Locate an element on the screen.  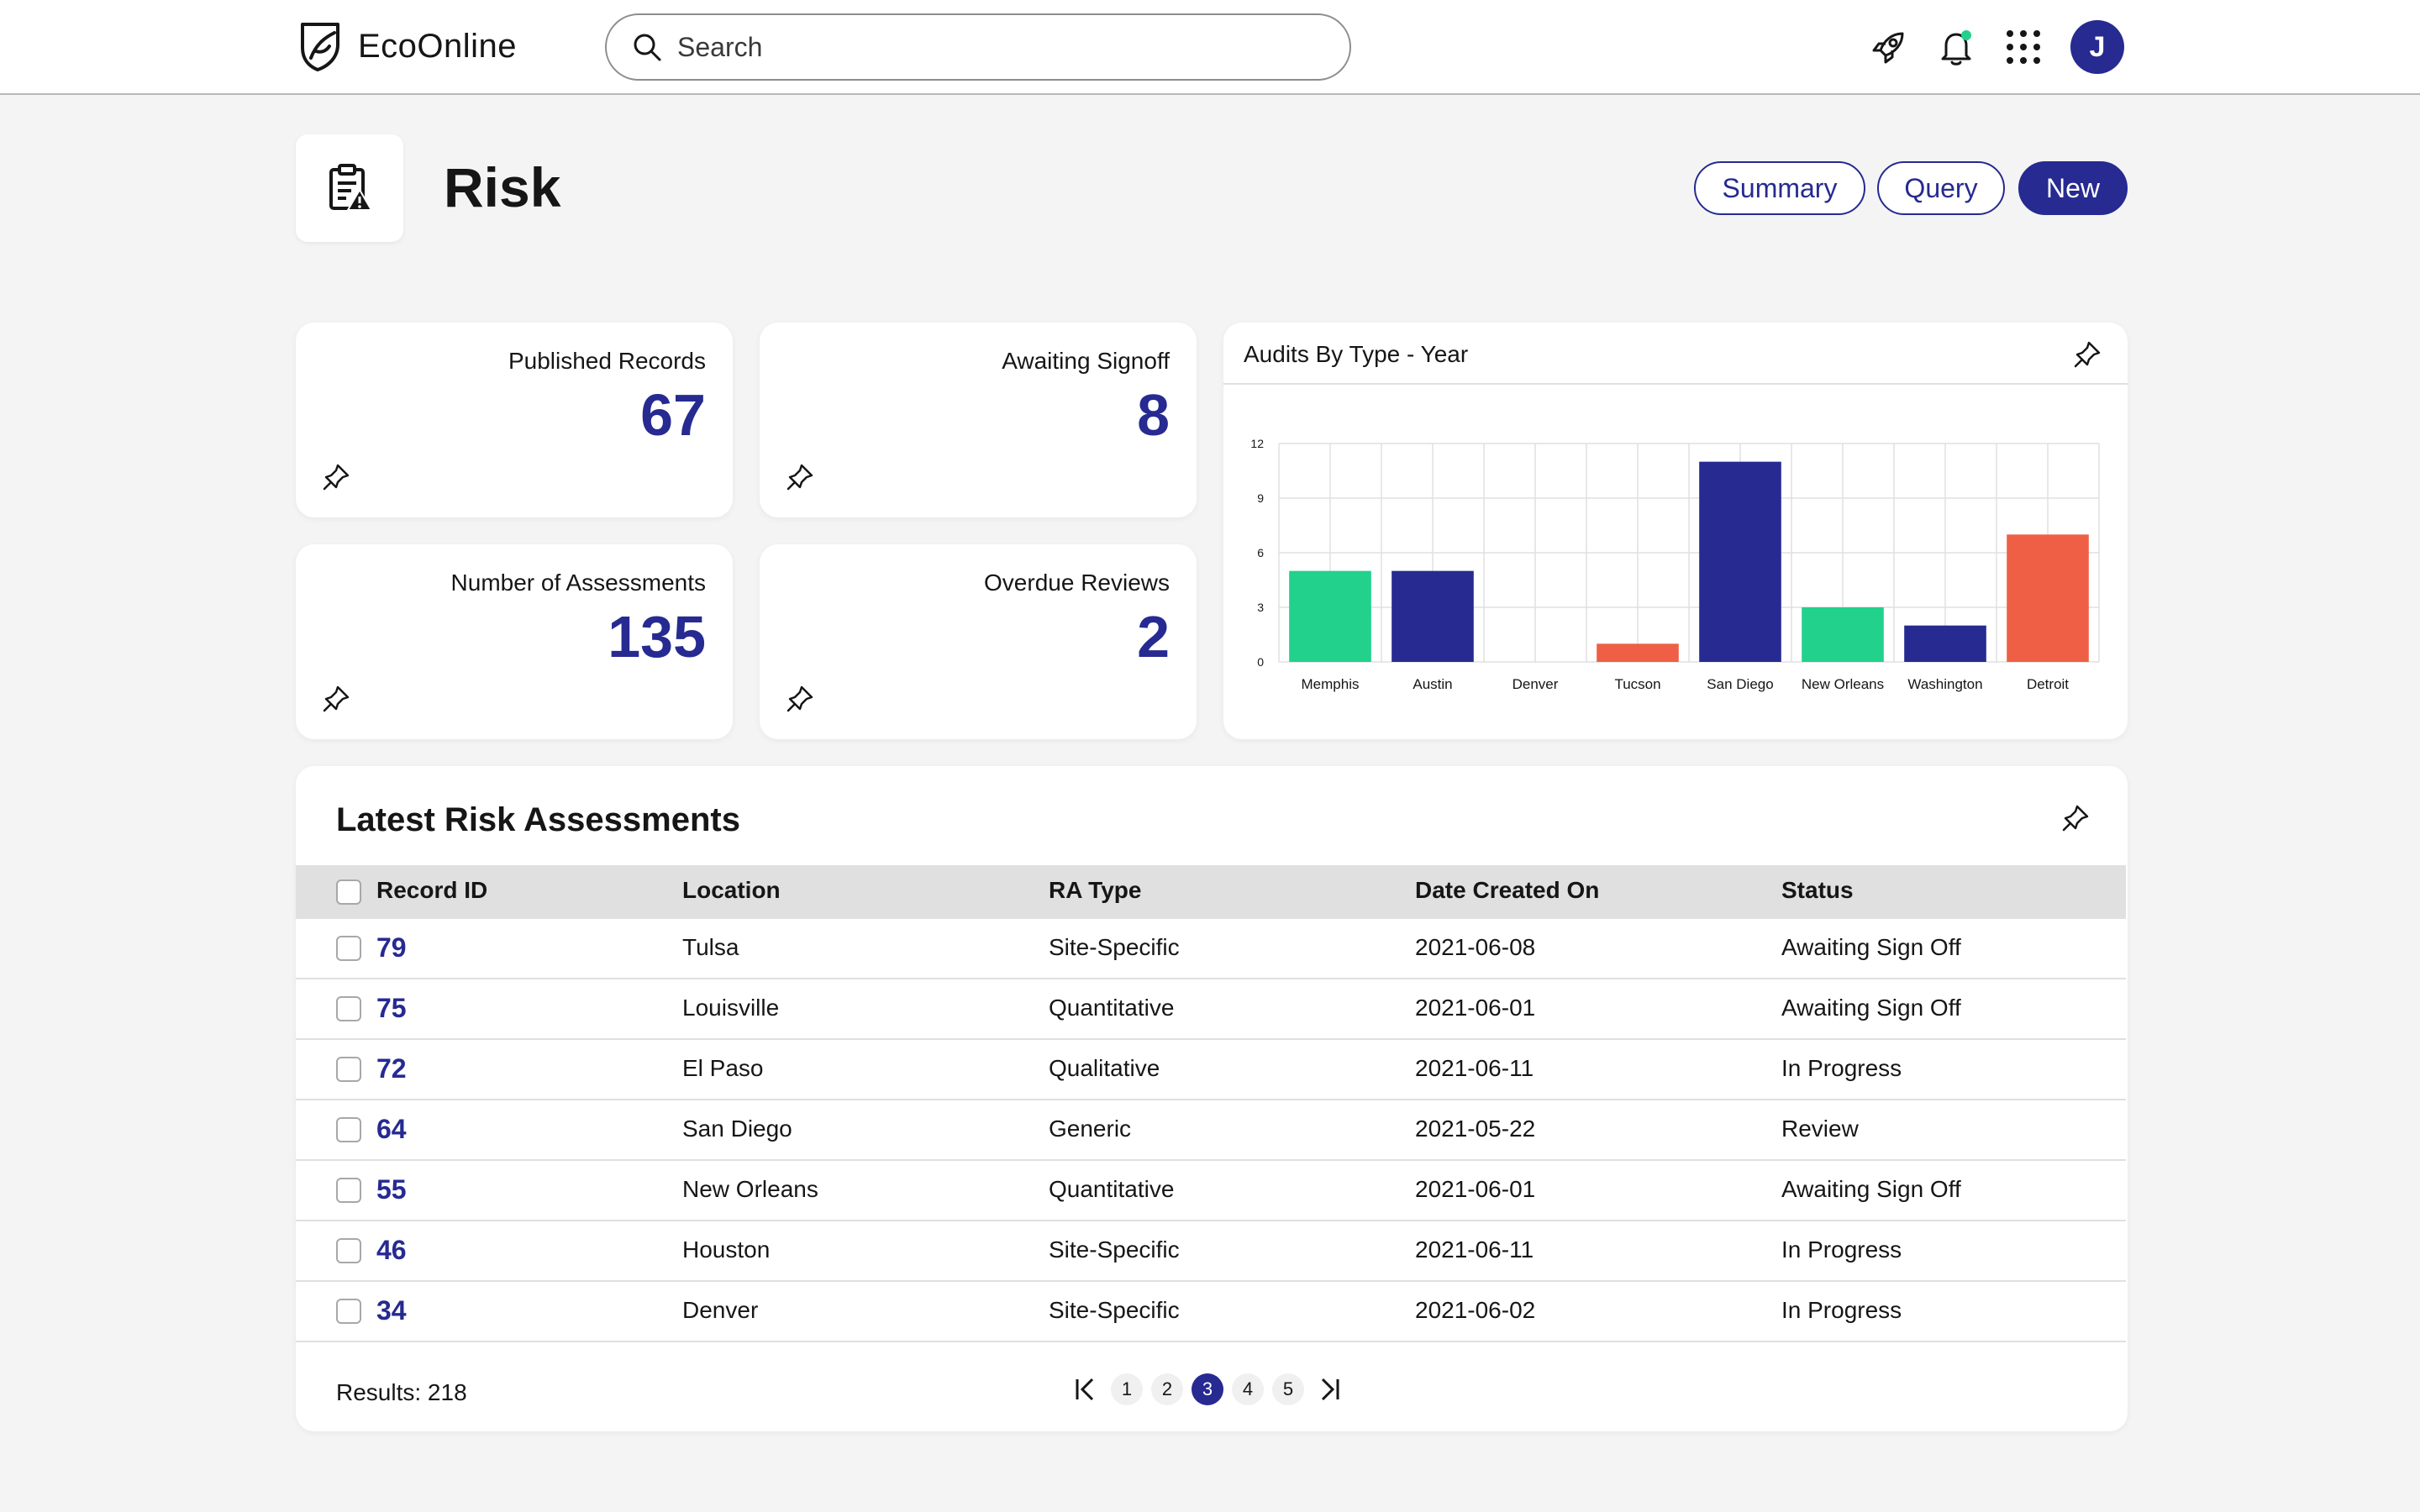
kpi-card-published-records: Published Records 67 is located at coordinates (514, 420).